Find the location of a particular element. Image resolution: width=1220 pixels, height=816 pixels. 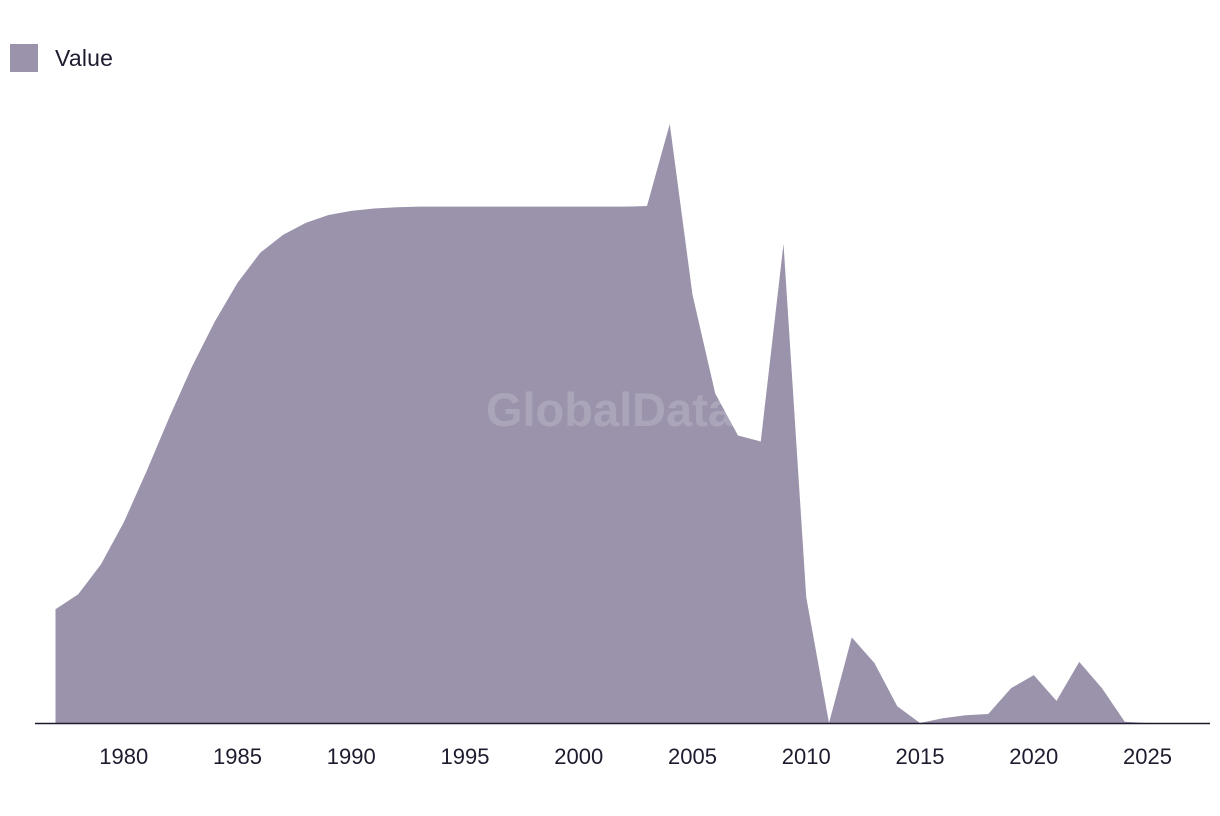

watermark-text: GlobalData is located at coordinates (610, 409).